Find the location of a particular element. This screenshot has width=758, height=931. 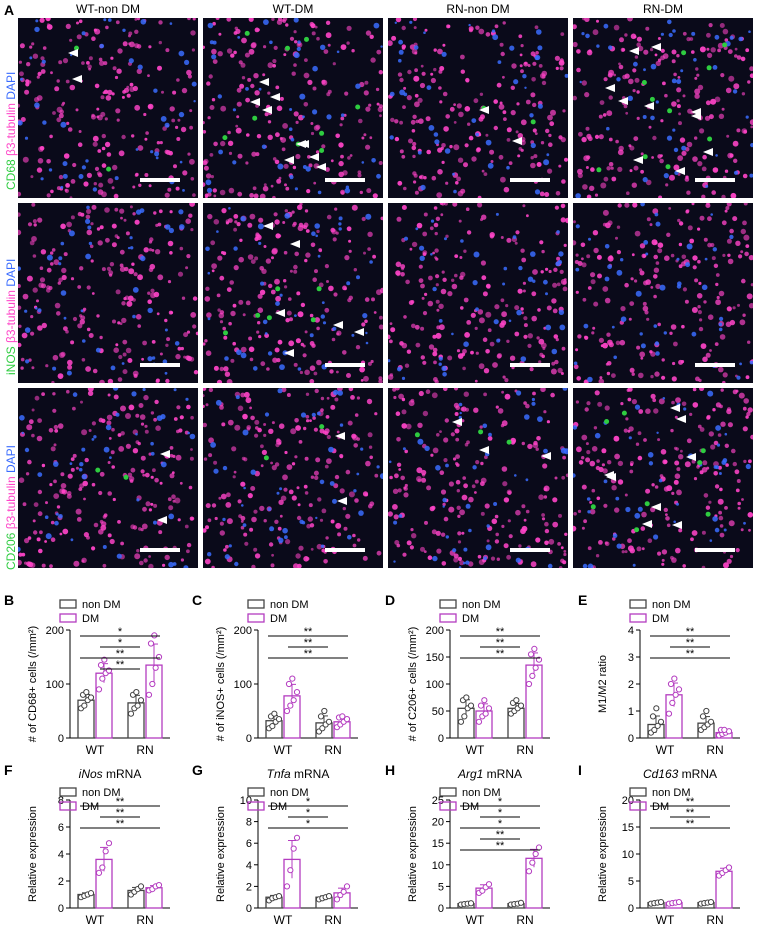

y-tick-label: 15 is located at coordinates (628, 828).